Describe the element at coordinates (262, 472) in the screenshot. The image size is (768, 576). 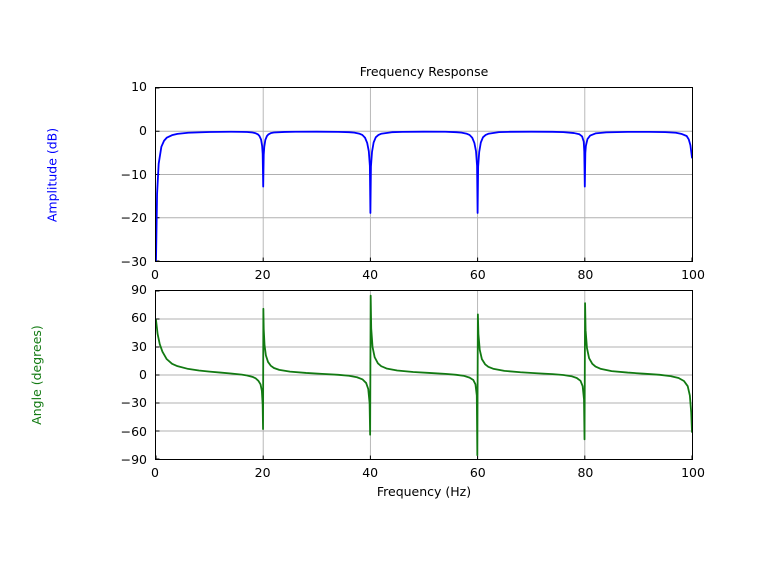
I see `phase-xtick-label: 20` at that location.